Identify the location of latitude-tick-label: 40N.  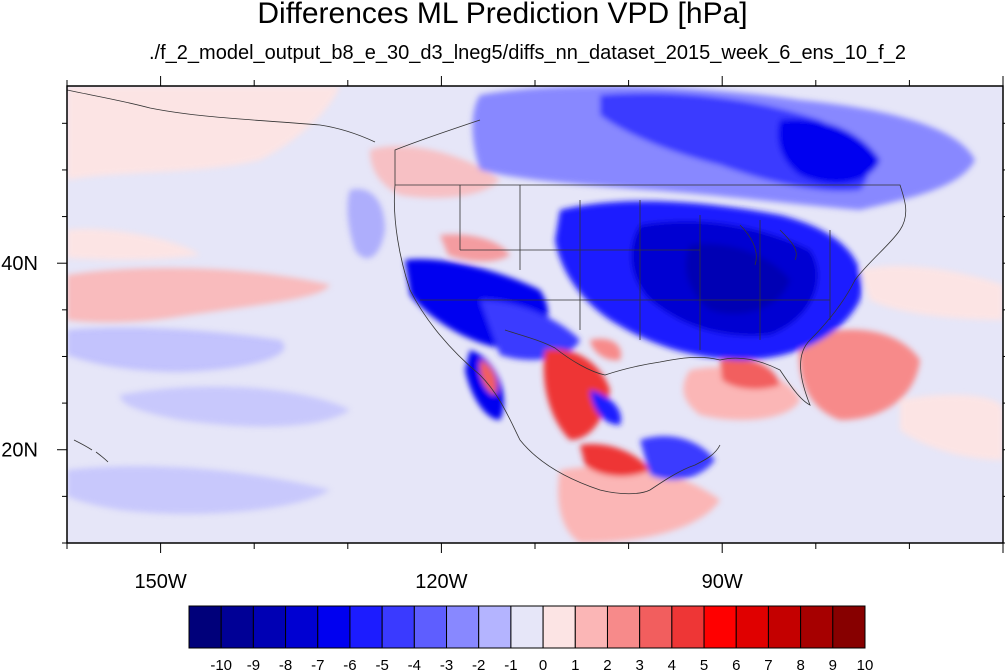
(19, 264).